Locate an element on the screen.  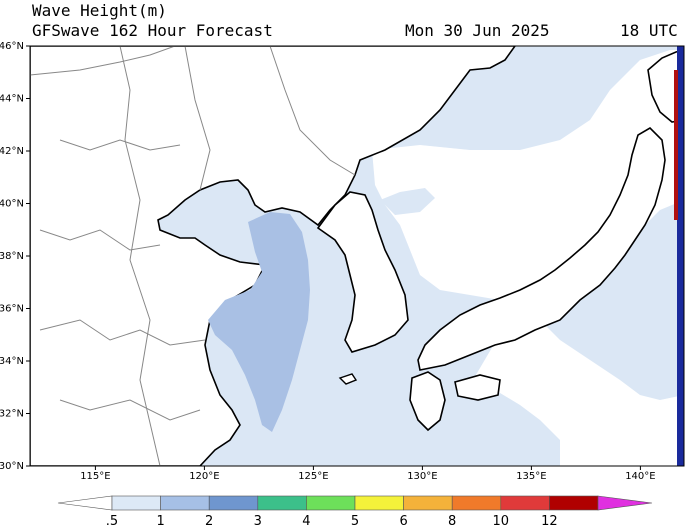
colorbar-label: 1 is located at coordinates (160, 519).